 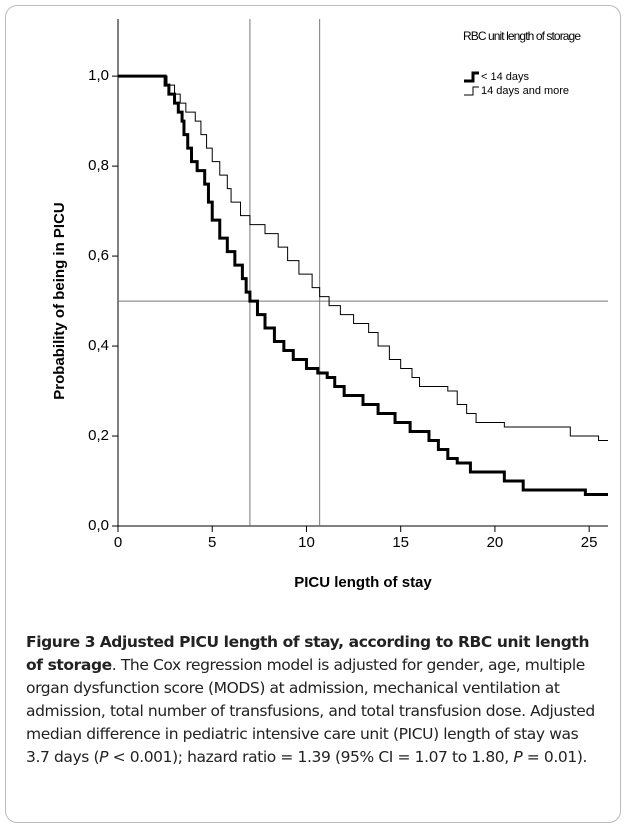 I want to click on caption-label: Figure 3, so click(x=61, y=642).